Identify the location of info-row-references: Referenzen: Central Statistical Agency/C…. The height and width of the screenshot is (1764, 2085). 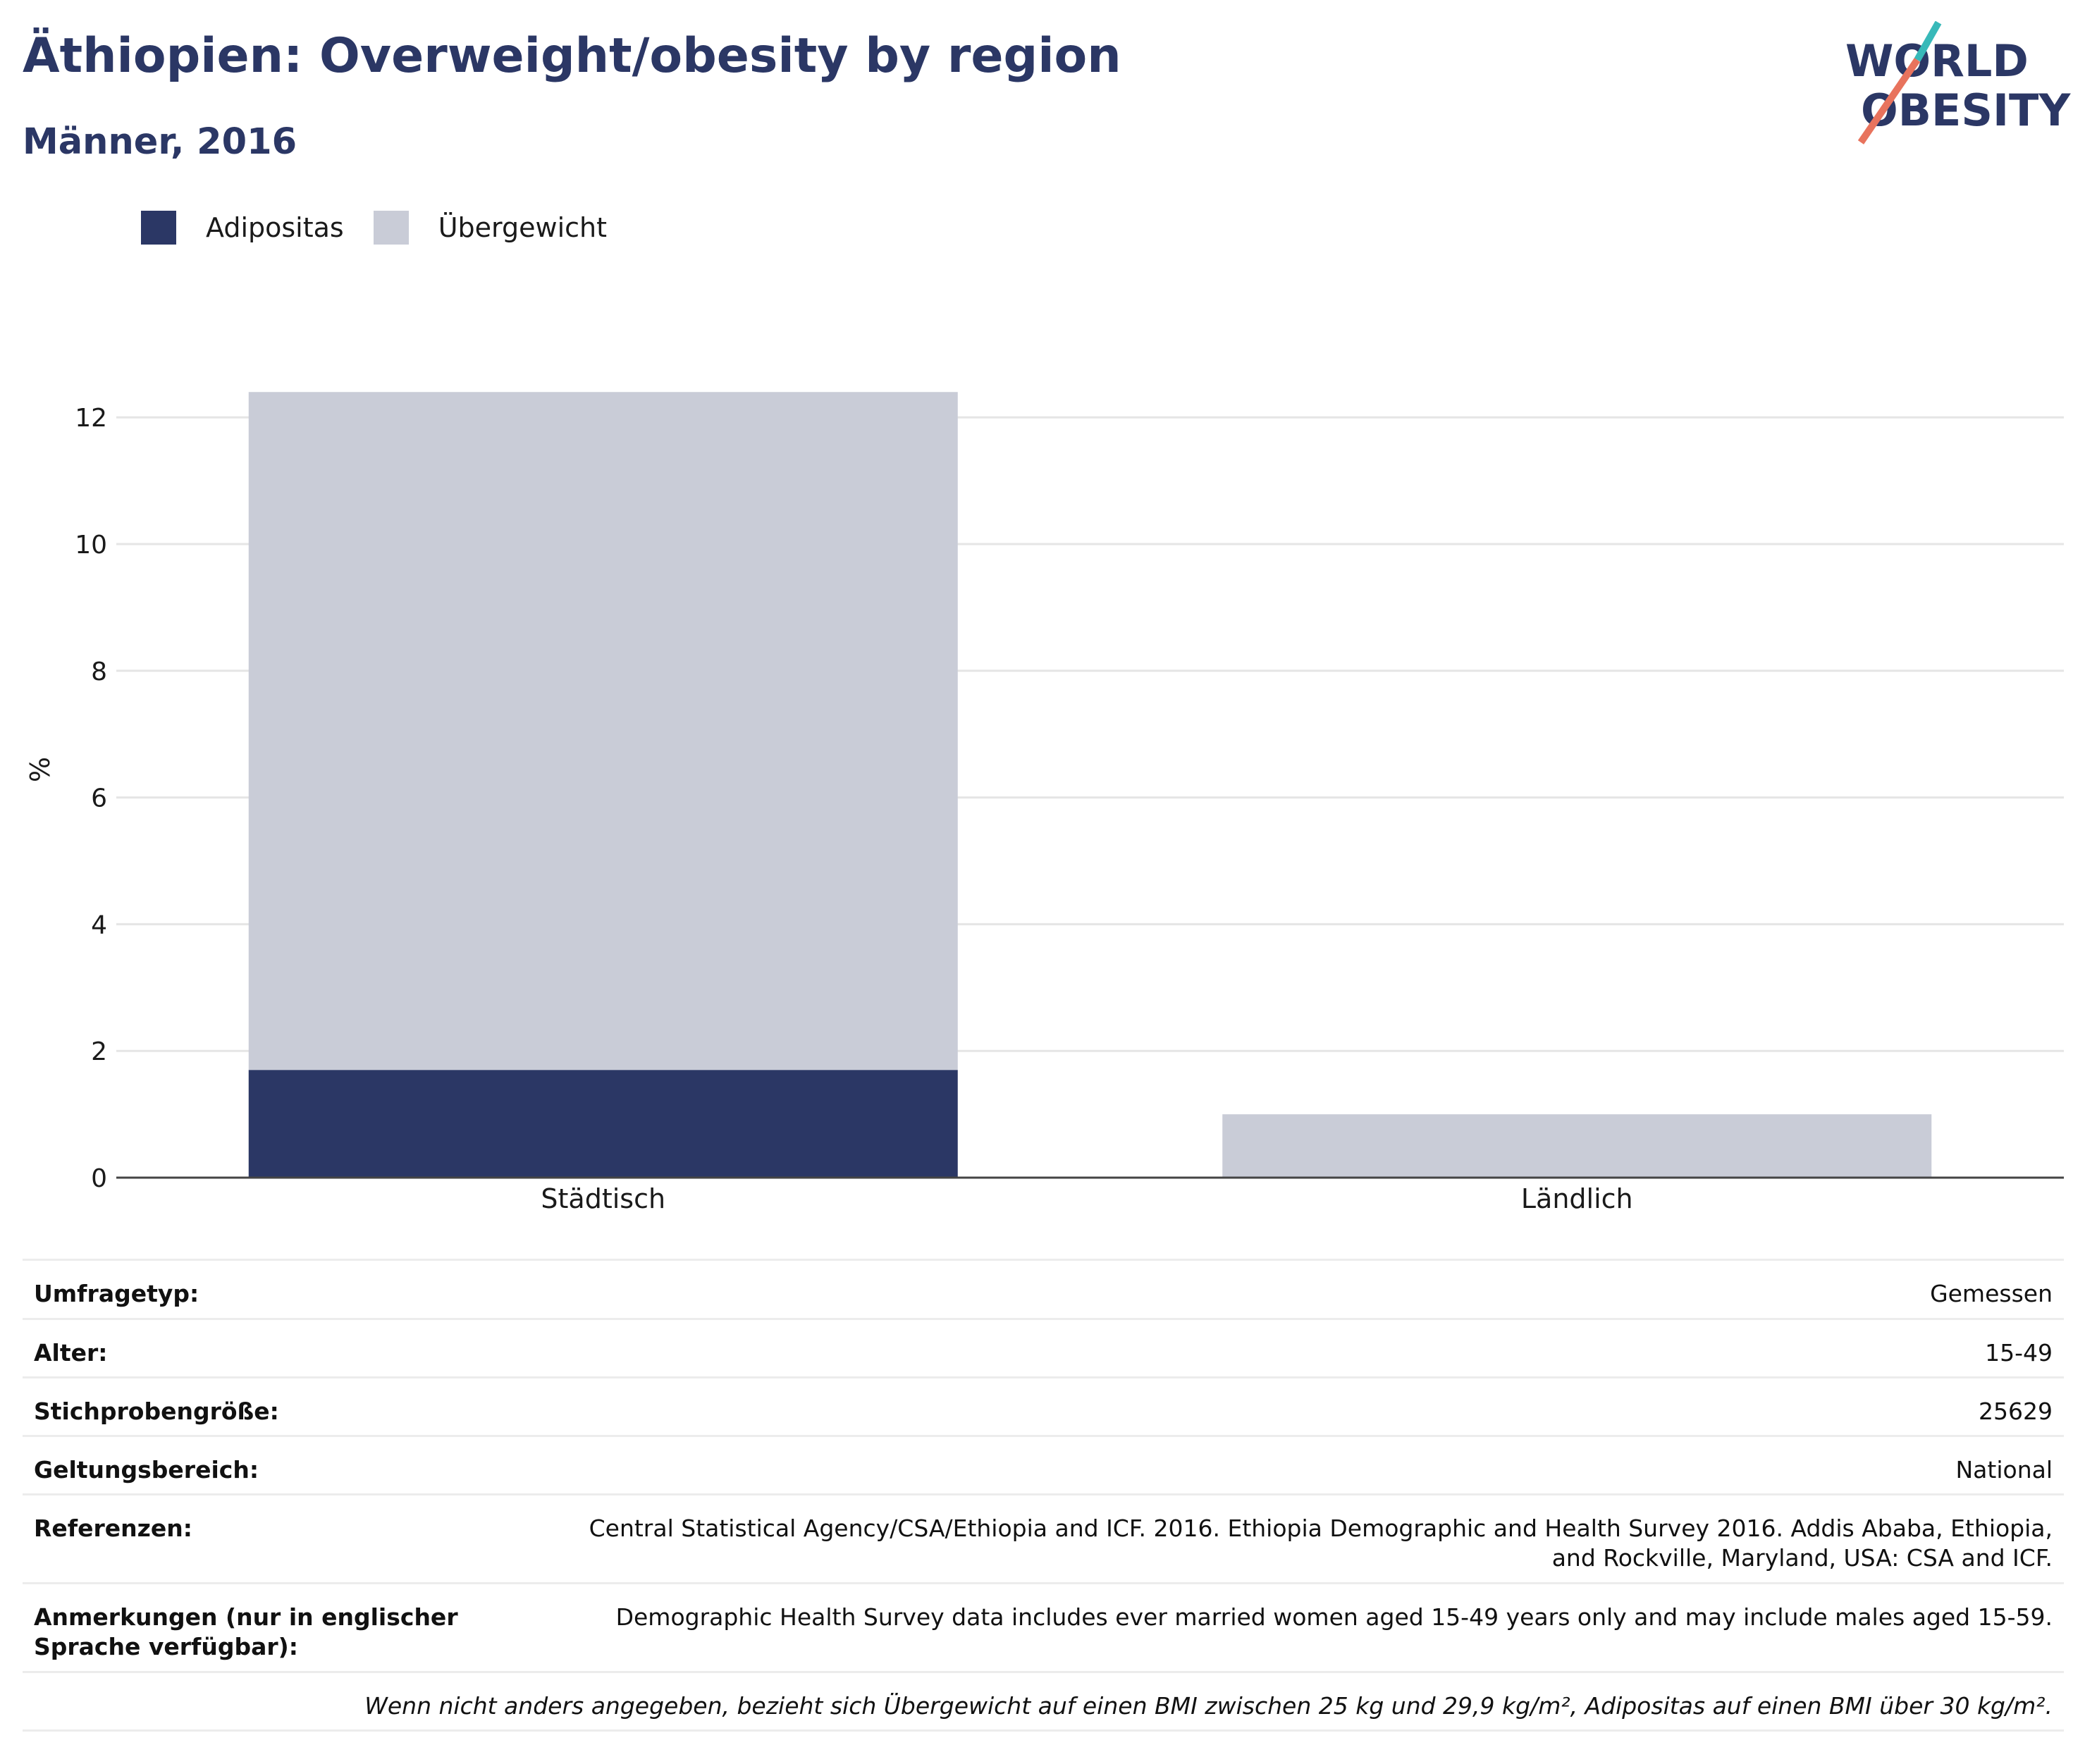
(1043, 1539).